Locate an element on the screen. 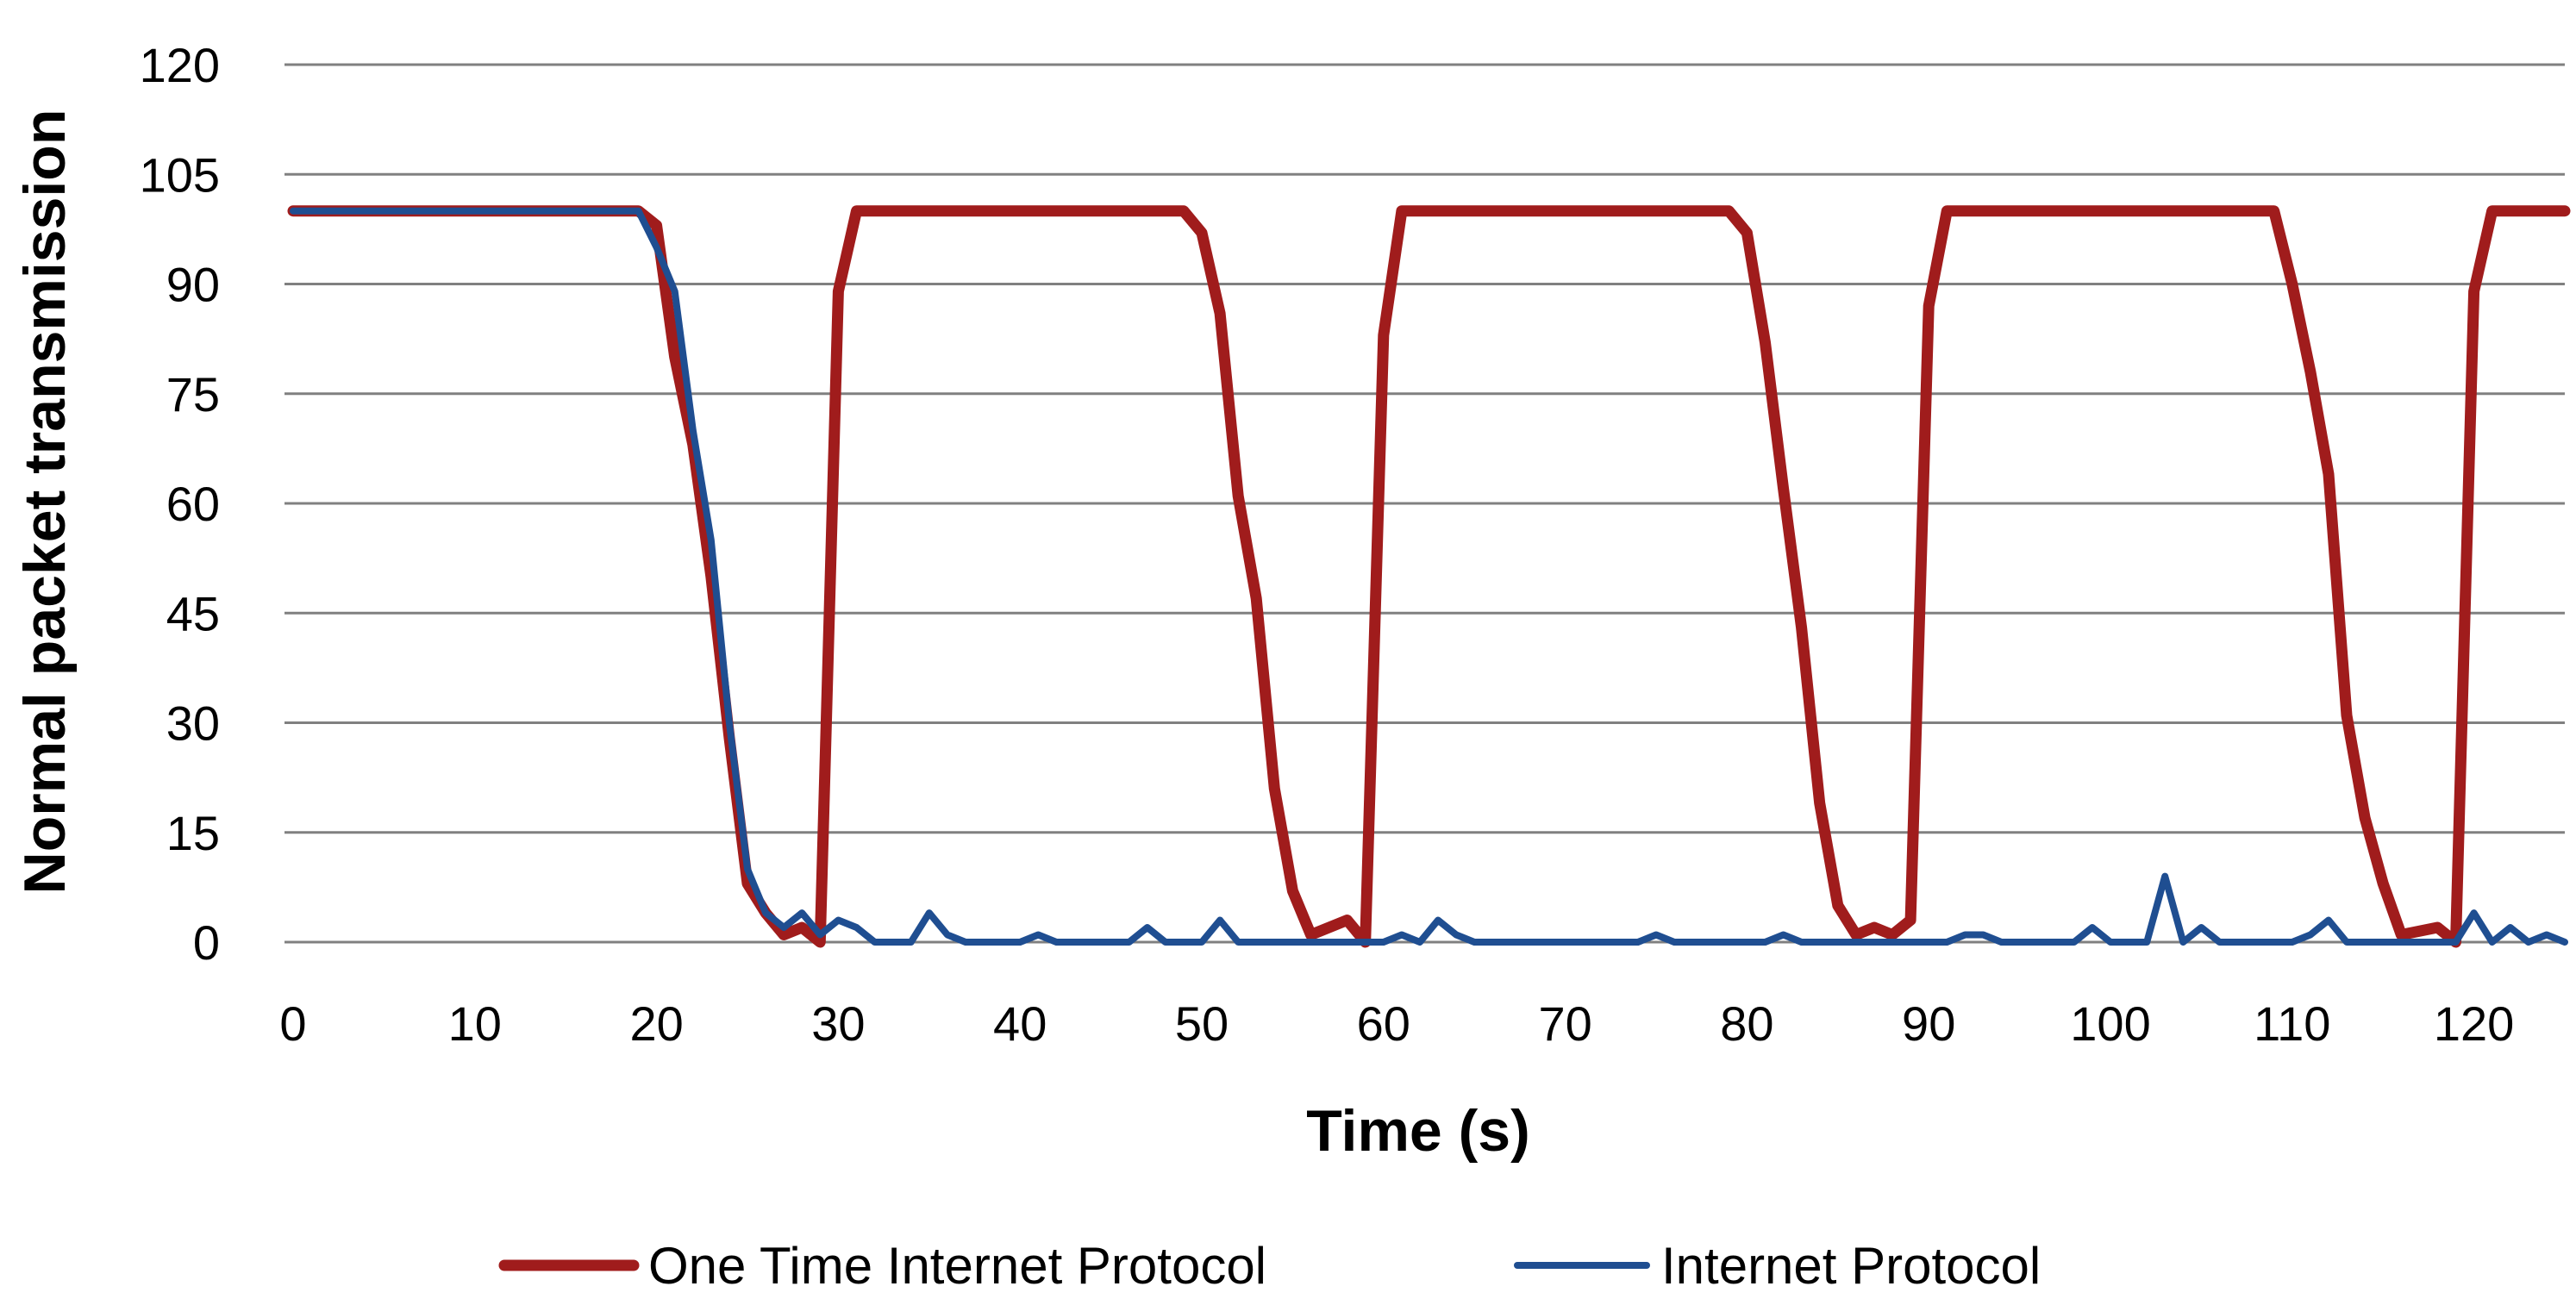 The width and height of the screenshot is (2576, 1305). x-tick-label-0: 0 is located at coordinates (292, 1023).